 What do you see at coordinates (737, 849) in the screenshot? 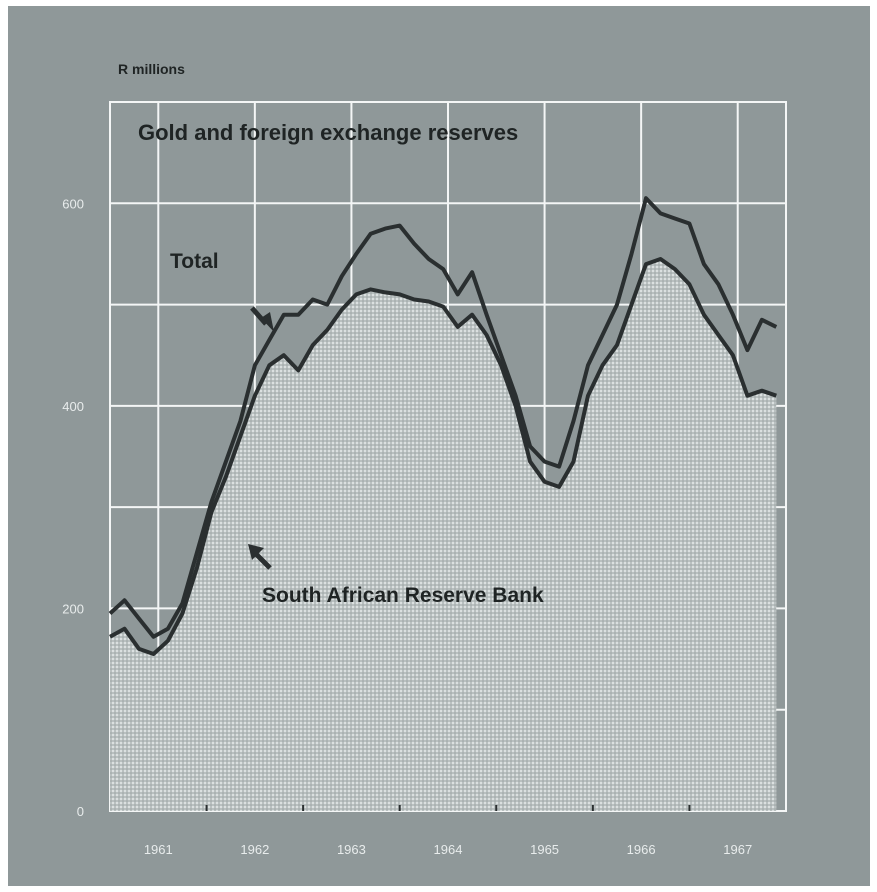
I see `x-tick-label: 1967` at bounding box center [737, 849].